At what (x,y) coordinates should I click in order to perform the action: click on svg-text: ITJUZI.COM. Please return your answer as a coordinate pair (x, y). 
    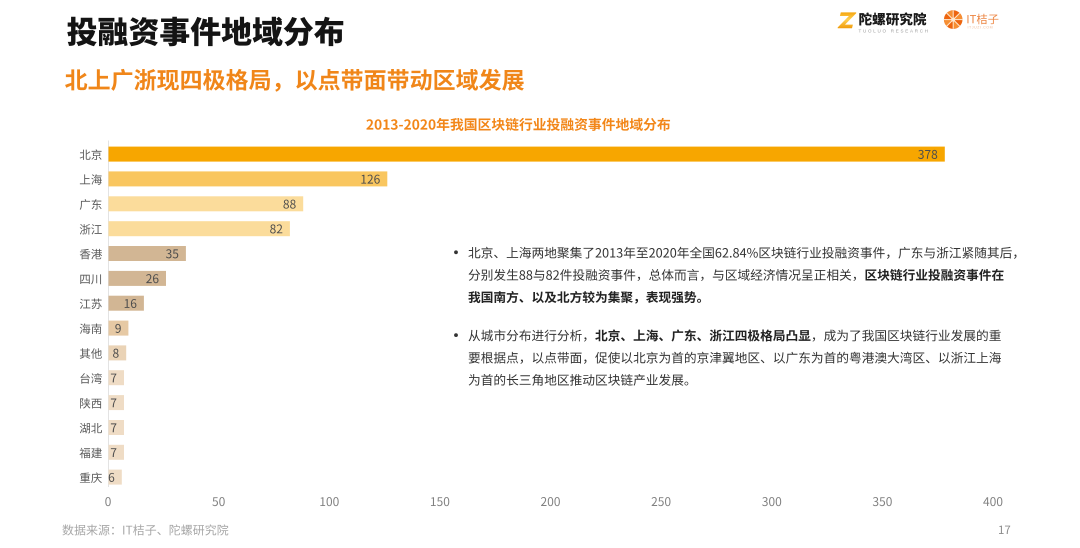
    Looking at the image, I should click on (981, 28).